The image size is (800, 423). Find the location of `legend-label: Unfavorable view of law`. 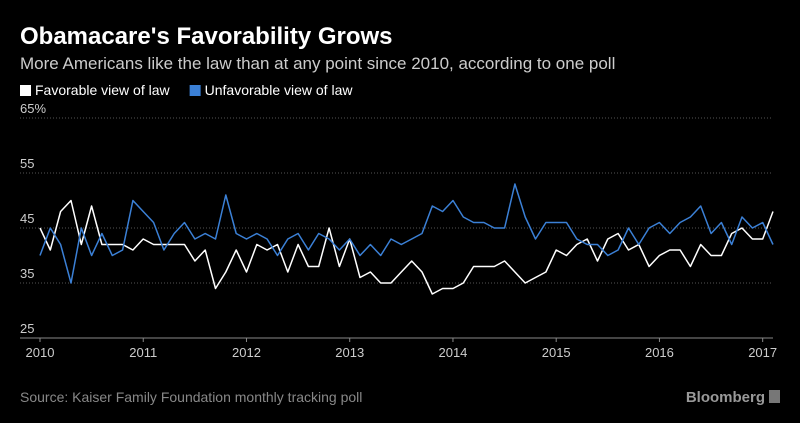

legend-label: Unfavorable view of law is located at coordinates (279, 90).